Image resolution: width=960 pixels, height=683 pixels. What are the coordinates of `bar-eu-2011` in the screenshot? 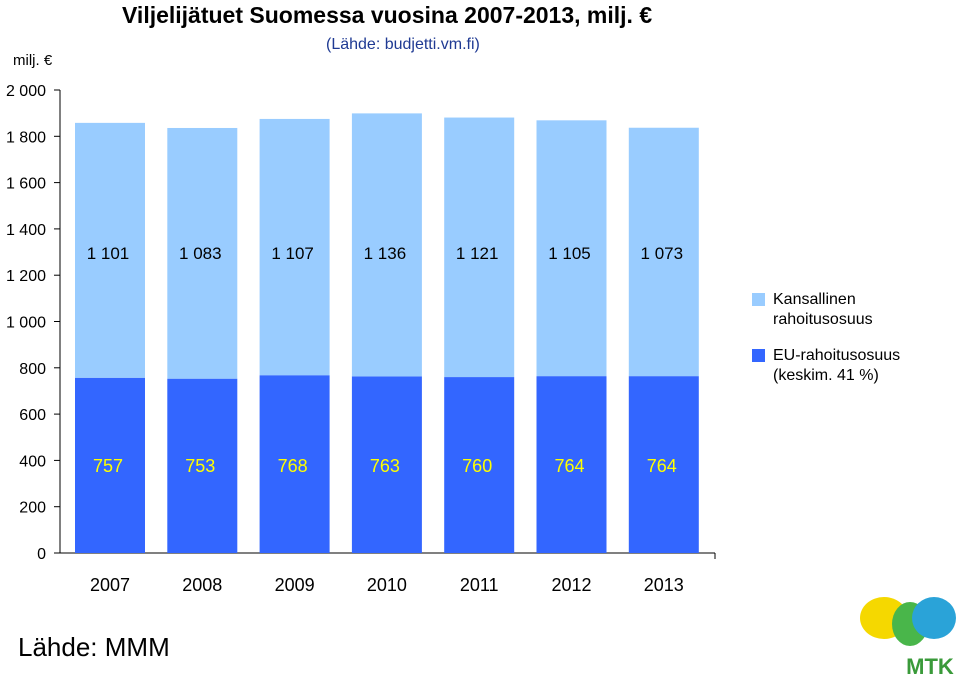 It's located at (479, 465).